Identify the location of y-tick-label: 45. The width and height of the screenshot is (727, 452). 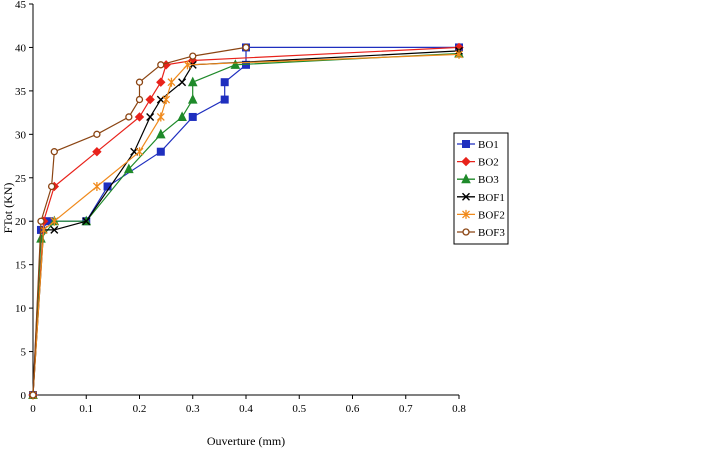
(21, 5).